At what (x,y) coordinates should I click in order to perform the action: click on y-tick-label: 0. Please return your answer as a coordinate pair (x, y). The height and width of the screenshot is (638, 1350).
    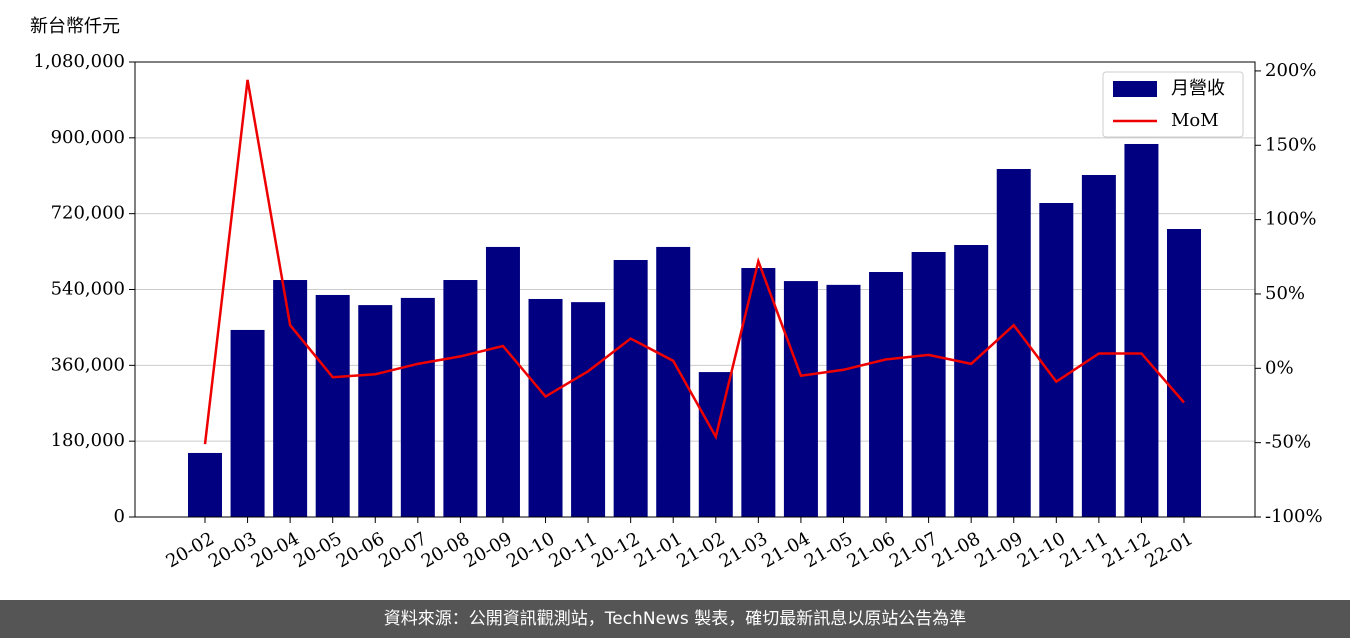
    Looking at the image, I should click on (119, 516).